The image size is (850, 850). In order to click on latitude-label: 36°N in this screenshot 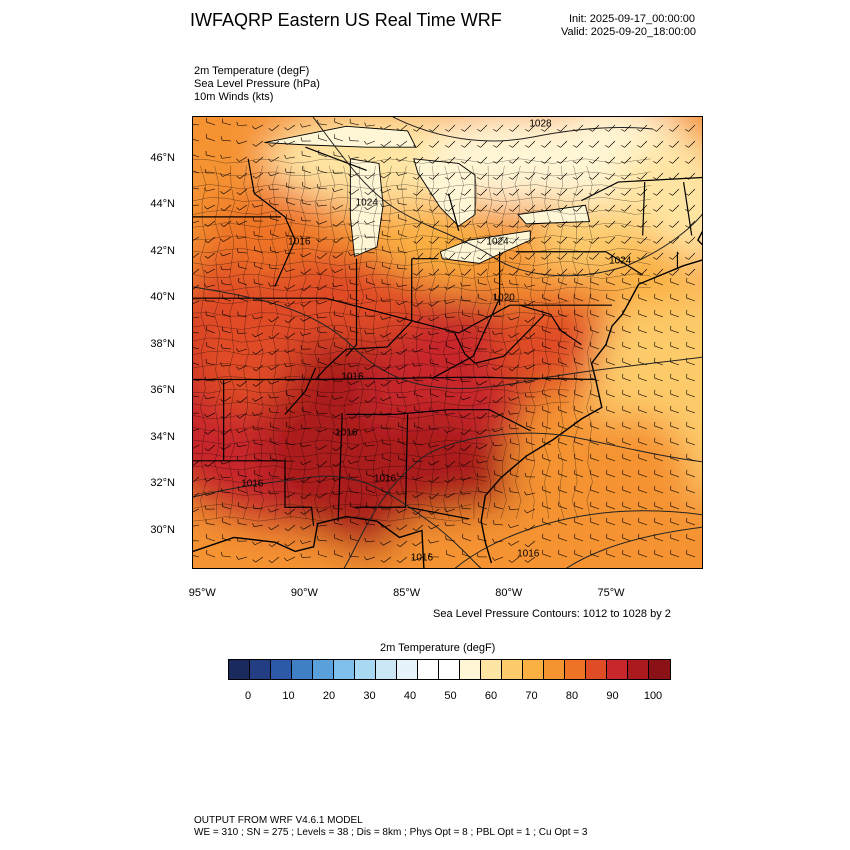, I will do `click(162, 390)`.